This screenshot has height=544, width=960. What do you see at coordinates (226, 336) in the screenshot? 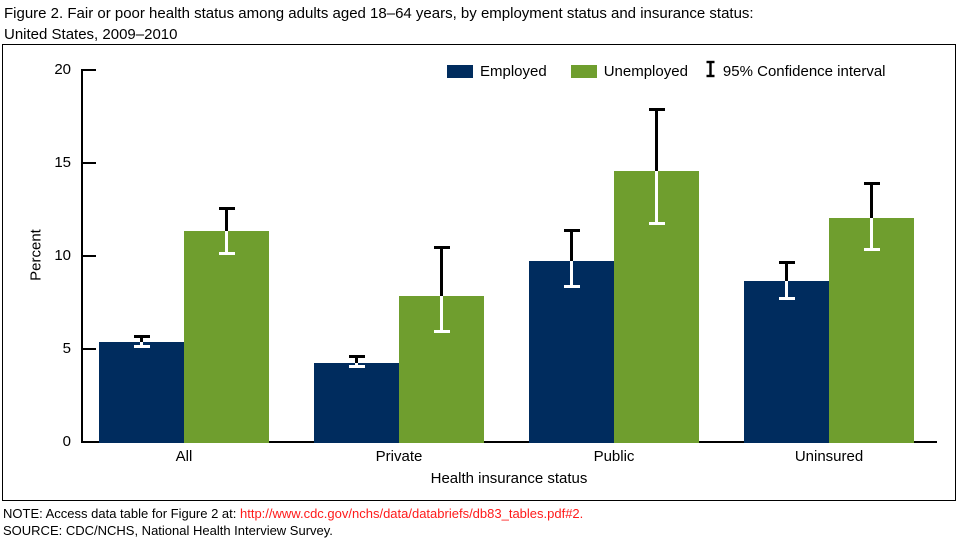
I see `bar-unemployed-all` at bounding box center [226, 336].